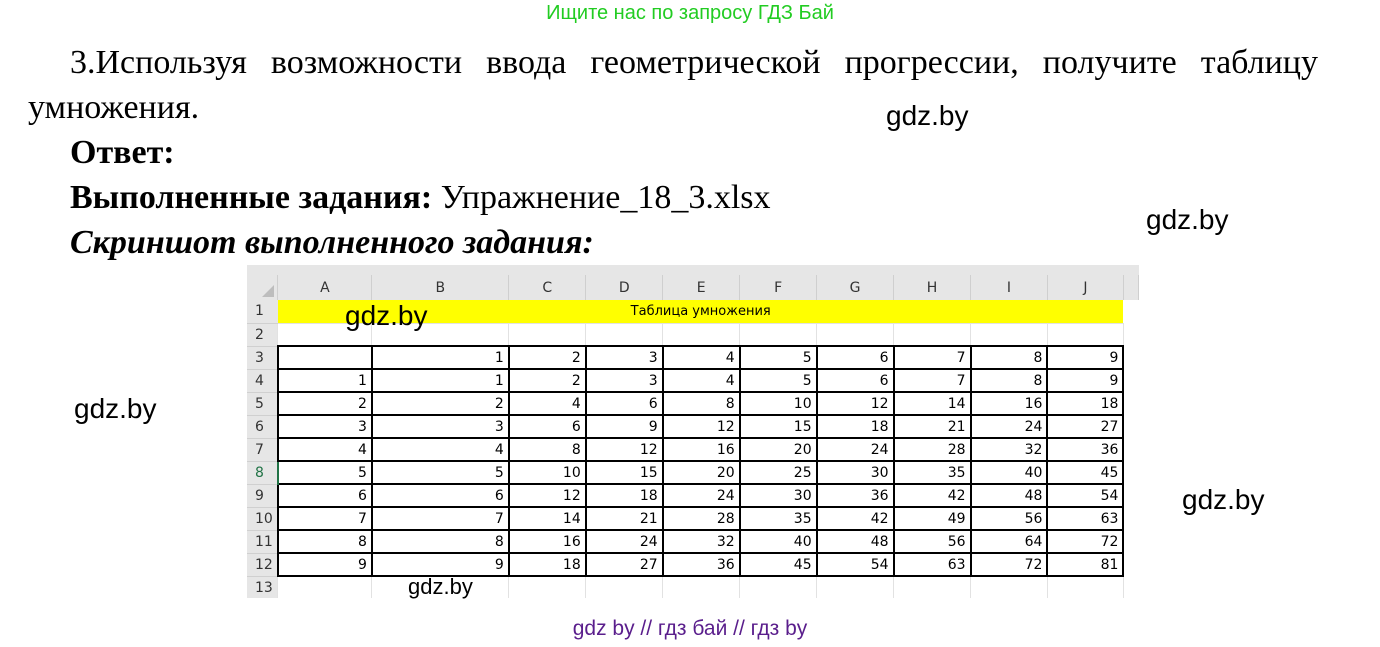 The height and width of the screenshot is (647, 1380). What do you see at coordinates (1085, 518) in the screenshot?
I see `cell: 63` at bounding box center [1085, 518].